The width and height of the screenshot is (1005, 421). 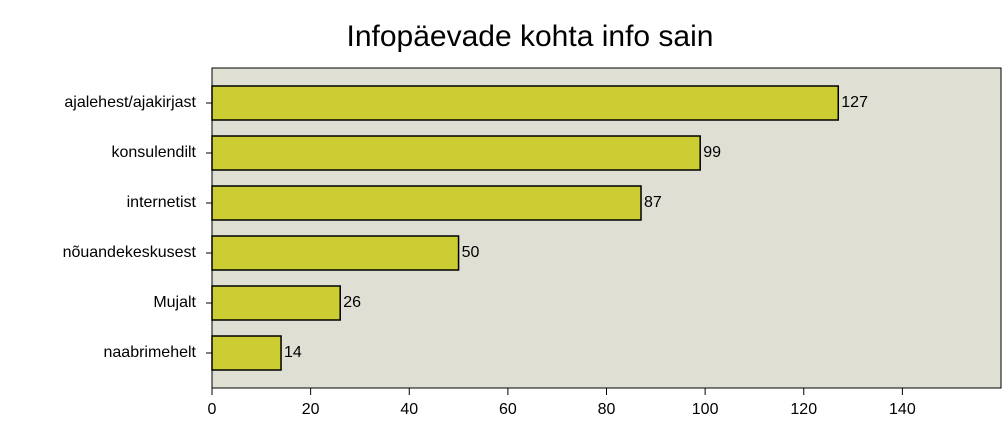 What do you see at coordinates (712, 152) in the screenshot?
I see `data-label: 99` at bounding box center [712, 152].